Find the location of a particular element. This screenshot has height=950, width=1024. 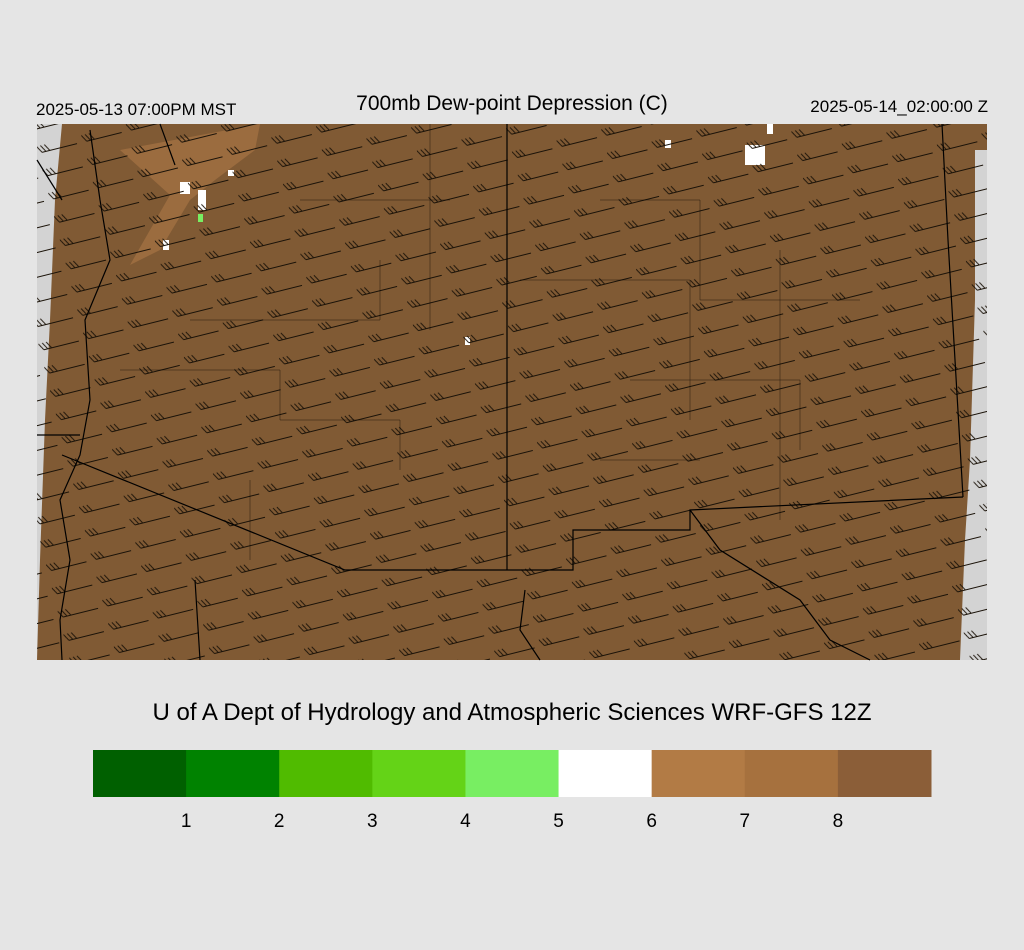

colorbar-label: 8 is located at coordinates (838, 821).